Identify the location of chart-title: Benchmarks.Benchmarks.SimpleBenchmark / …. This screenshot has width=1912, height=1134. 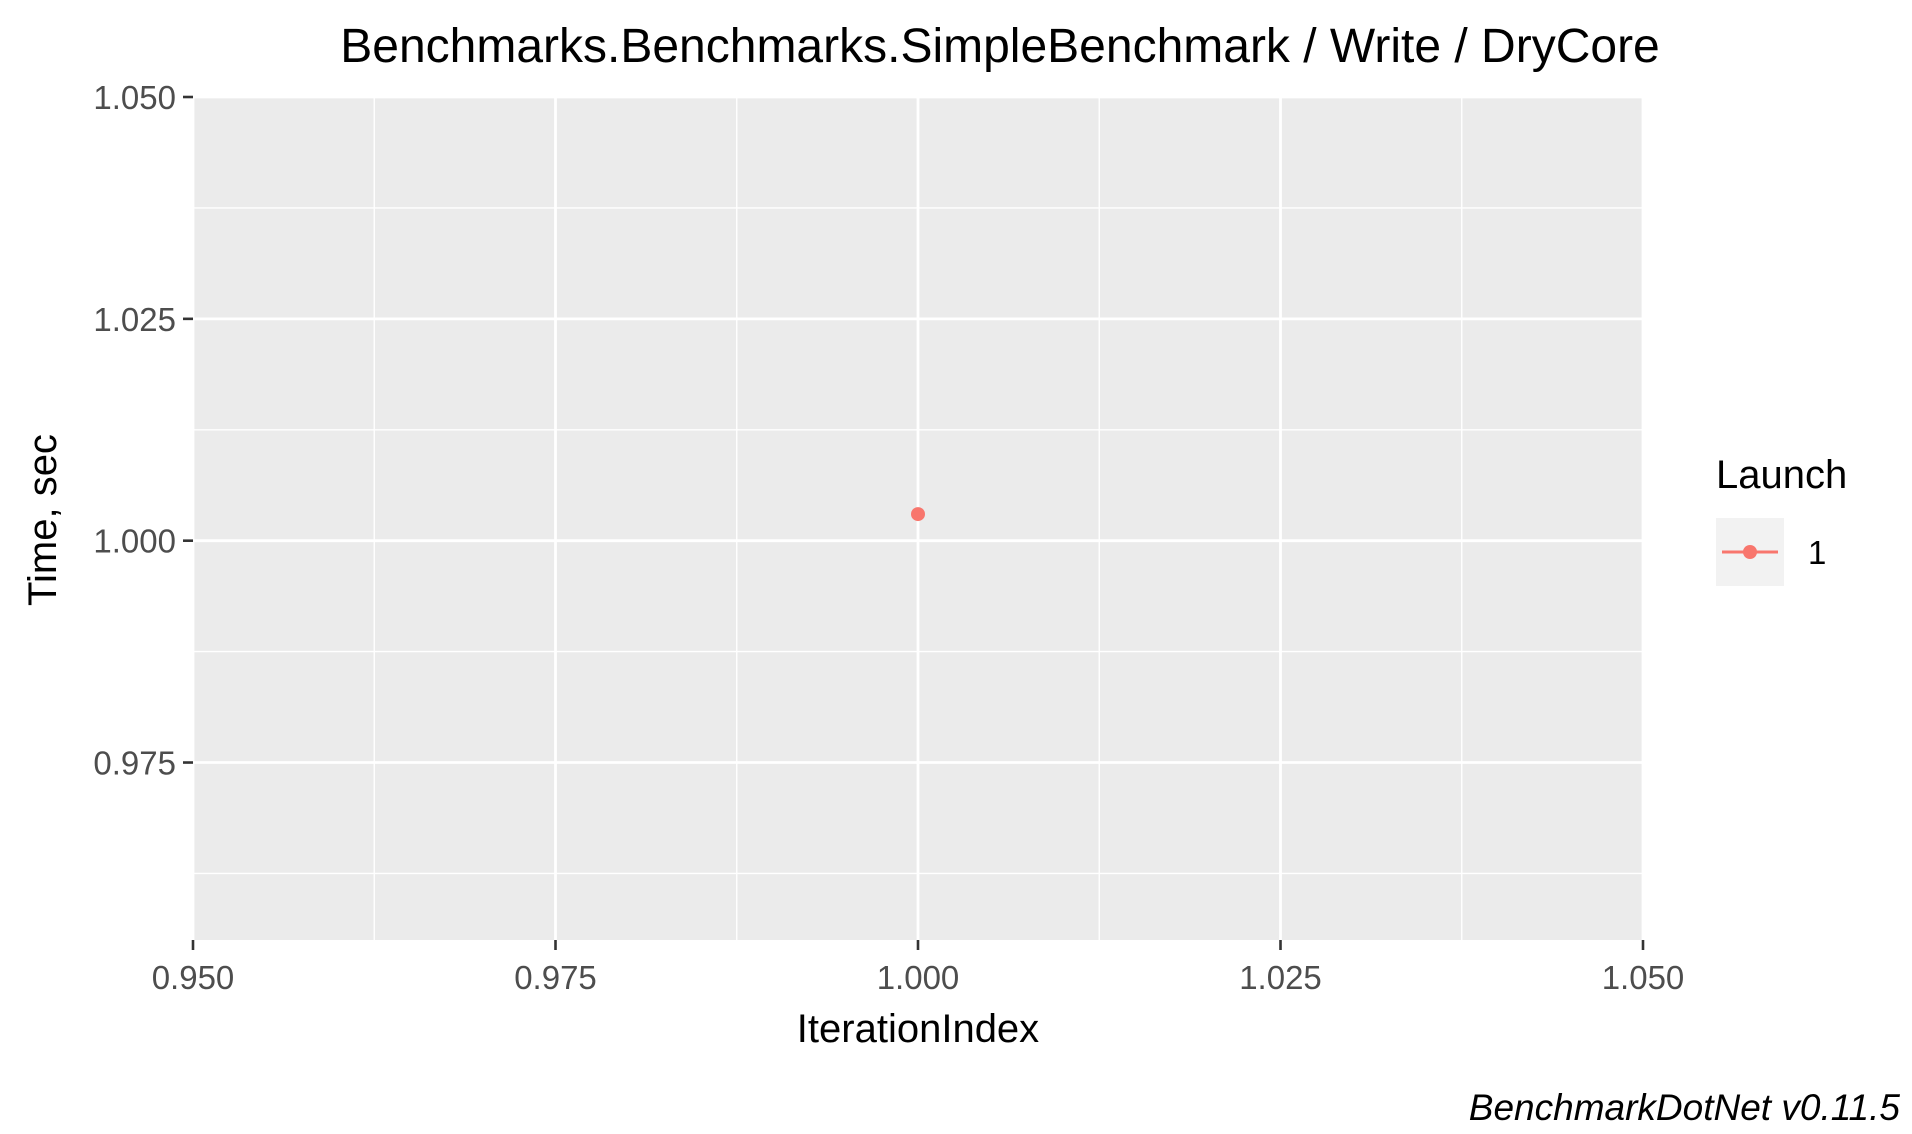
(1000, 46).